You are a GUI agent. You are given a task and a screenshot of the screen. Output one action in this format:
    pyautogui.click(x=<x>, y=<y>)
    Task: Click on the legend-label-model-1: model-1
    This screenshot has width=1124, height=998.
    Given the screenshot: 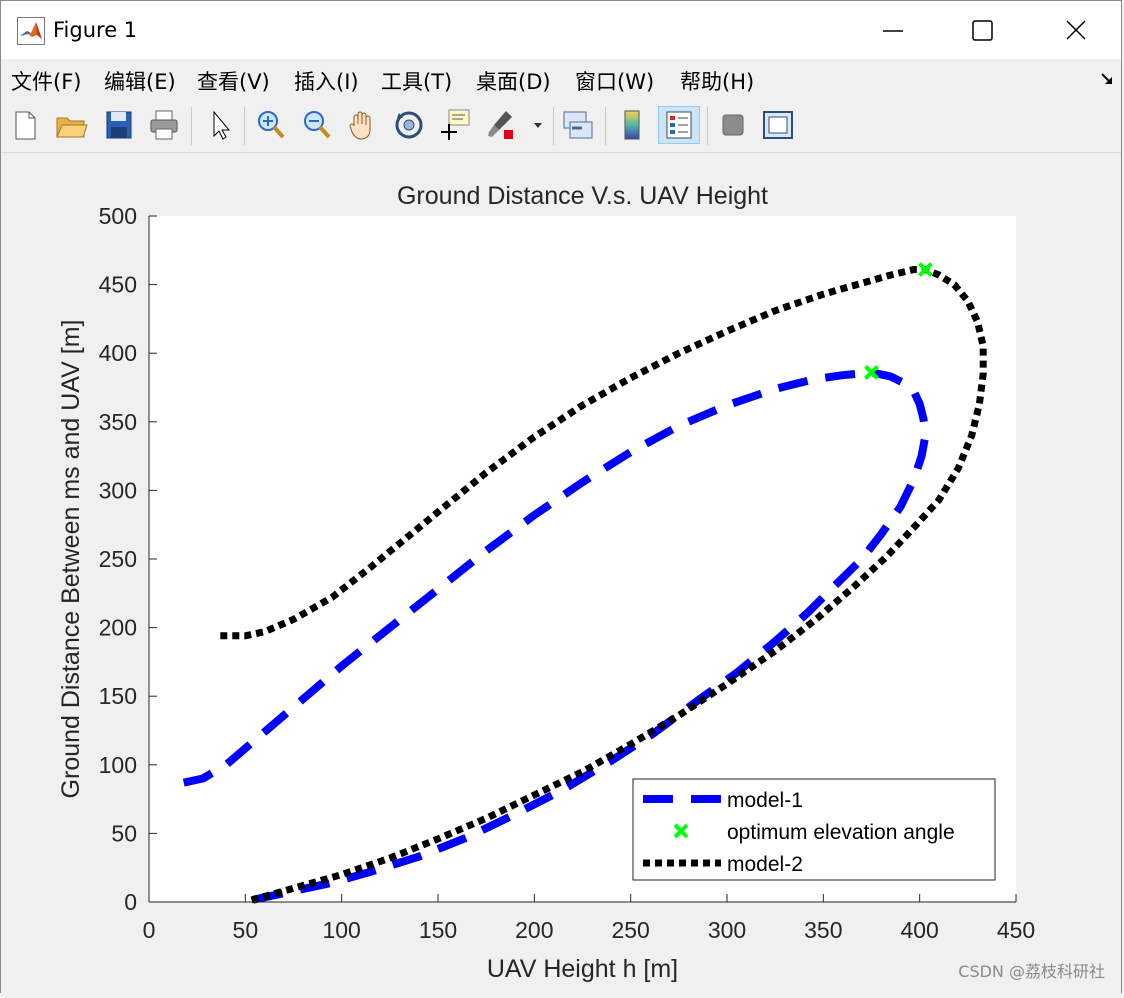 What is the action you would take?
    pyautogui.click(x=765, y=800)
    